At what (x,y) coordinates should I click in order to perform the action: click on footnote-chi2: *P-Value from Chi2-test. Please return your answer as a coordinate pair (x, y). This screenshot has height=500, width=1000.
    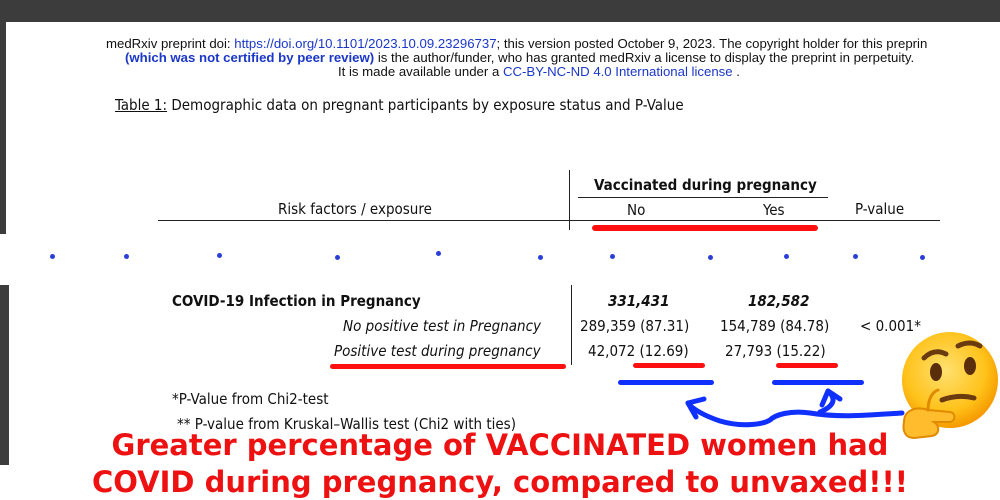
    Looking at the image, I should click on (250, 399).